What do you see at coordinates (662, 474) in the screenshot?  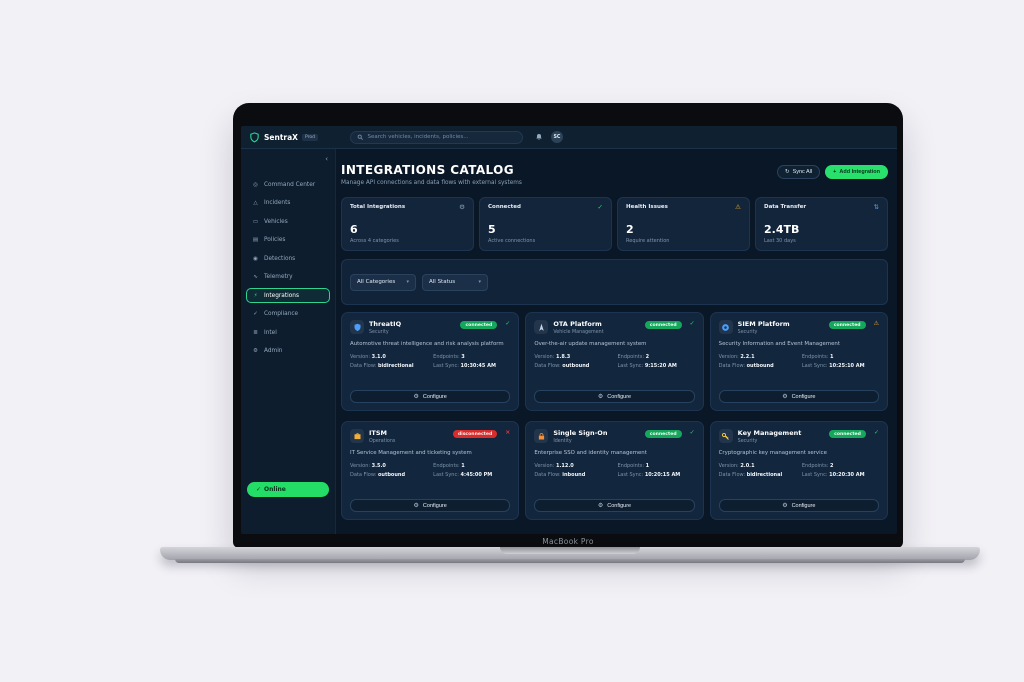 I see `last-sync-value: 10:20:15 AM` at bounding box center [662, 474].